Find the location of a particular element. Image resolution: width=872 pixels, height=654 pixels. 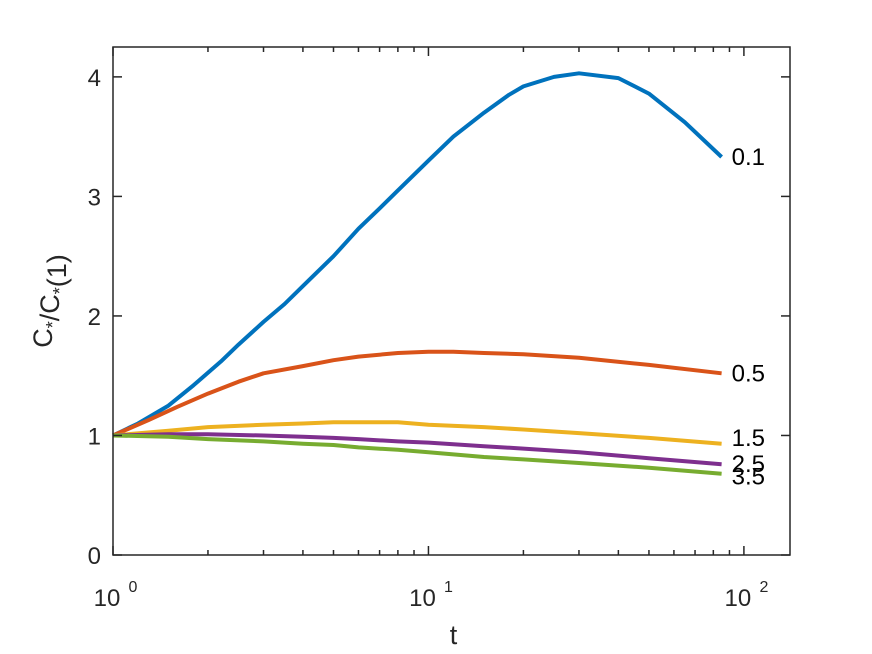

series-label-5: 3.5 is located at coordinates (748, 477).